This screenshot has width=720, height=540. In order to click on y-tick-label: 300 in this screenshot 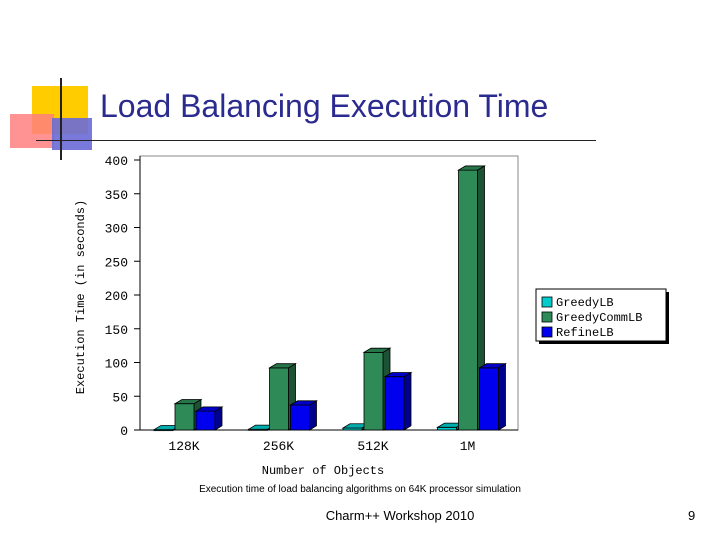, I will do `click(116, 229)`.